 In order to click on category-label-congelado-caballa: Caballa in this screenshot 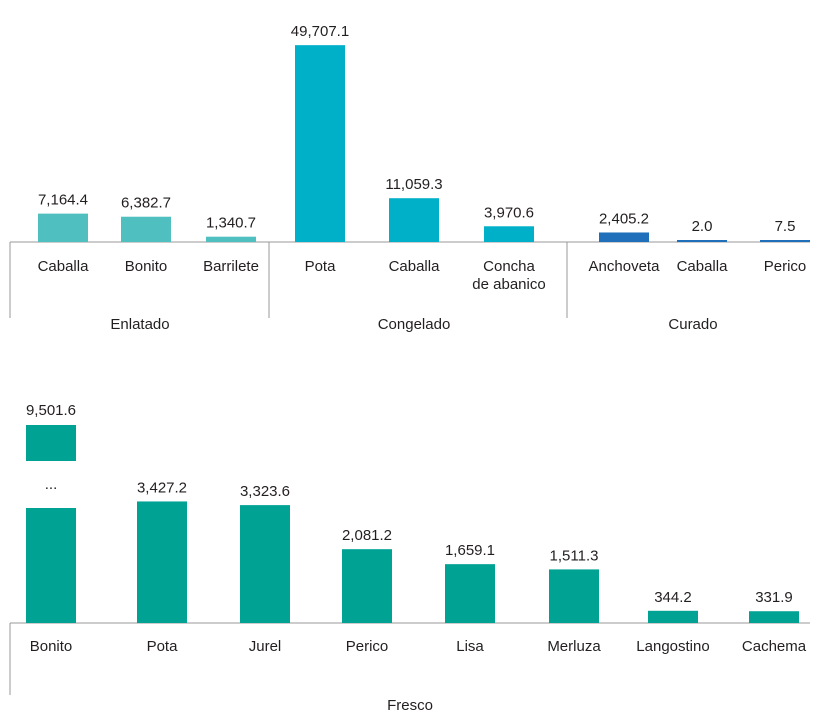, I will do `click(415, 266)`.